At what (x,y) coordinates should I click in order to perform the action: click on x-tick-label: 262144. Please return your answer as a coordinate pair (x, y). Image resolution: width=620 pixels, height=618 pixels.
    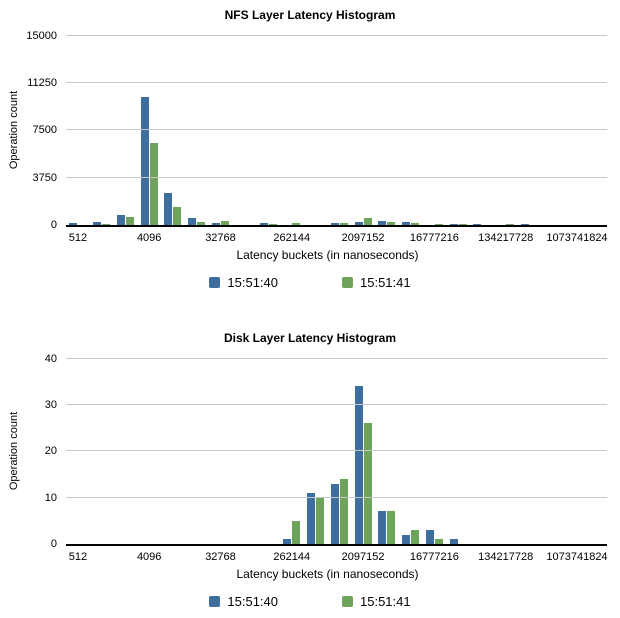
    Looking at the image, I should click on (292, 557).